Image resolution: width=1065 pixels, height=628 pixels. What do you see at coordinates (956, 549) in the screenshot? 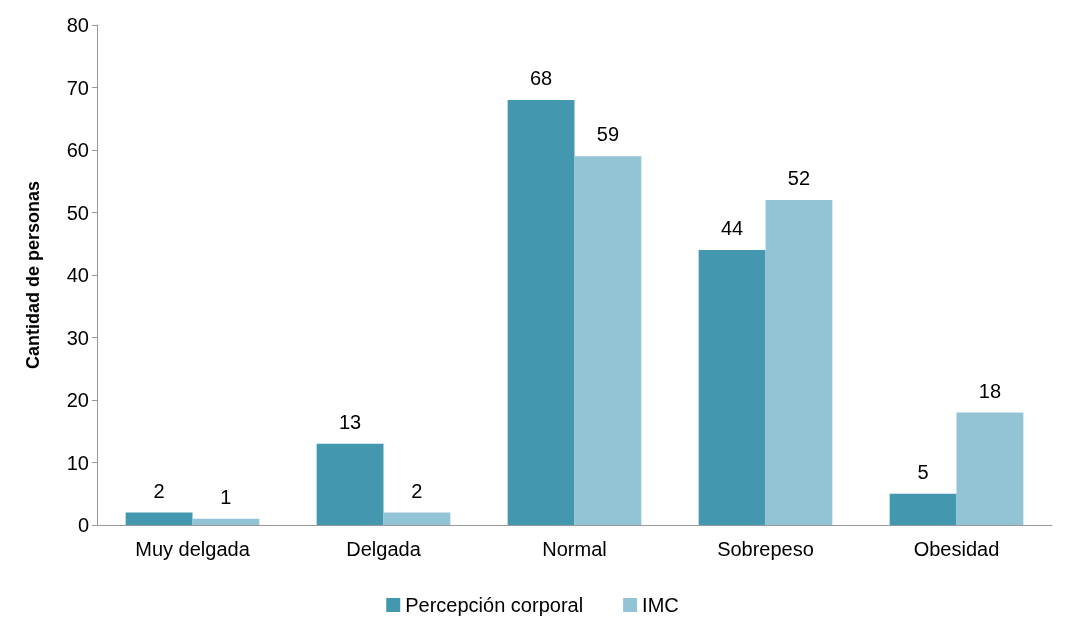
I see `x-tick-label: Obesidad` at bounding box center [956, 549].